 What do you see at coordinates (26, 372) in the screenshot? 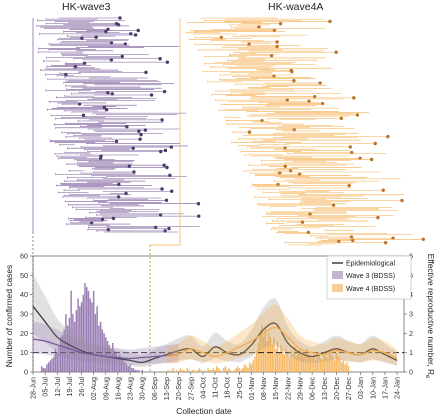
I see `y-tick-label: 0` at bounding box center [26, 372].